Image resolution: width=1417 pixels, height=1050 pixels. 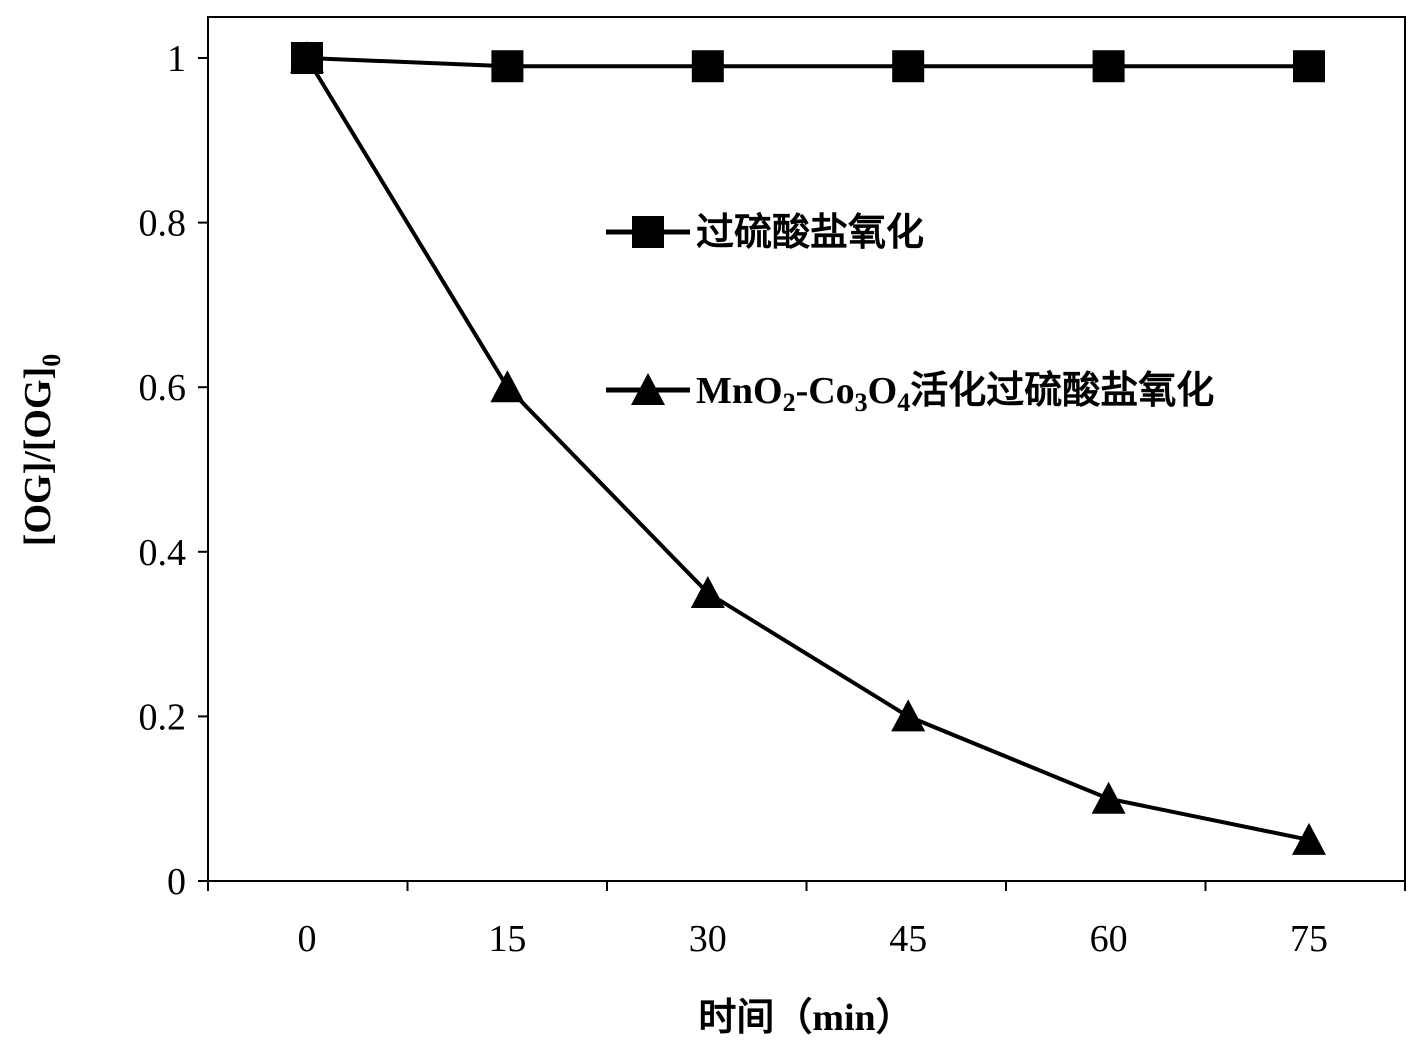 I want to click on series-line, so click(x=807, y=62).